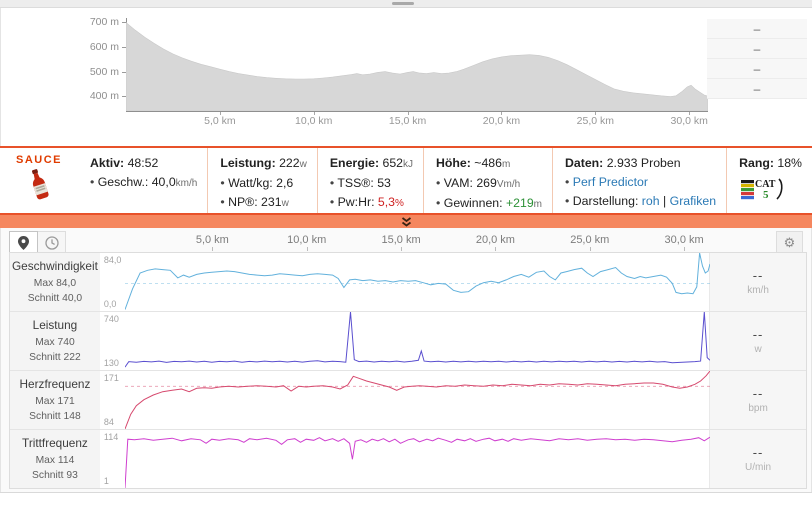  What do you see at coordinates (55, 357) in the screenshot?
I see `chart-avg-label: Schnitt 222` at bounding box center [55, 357].